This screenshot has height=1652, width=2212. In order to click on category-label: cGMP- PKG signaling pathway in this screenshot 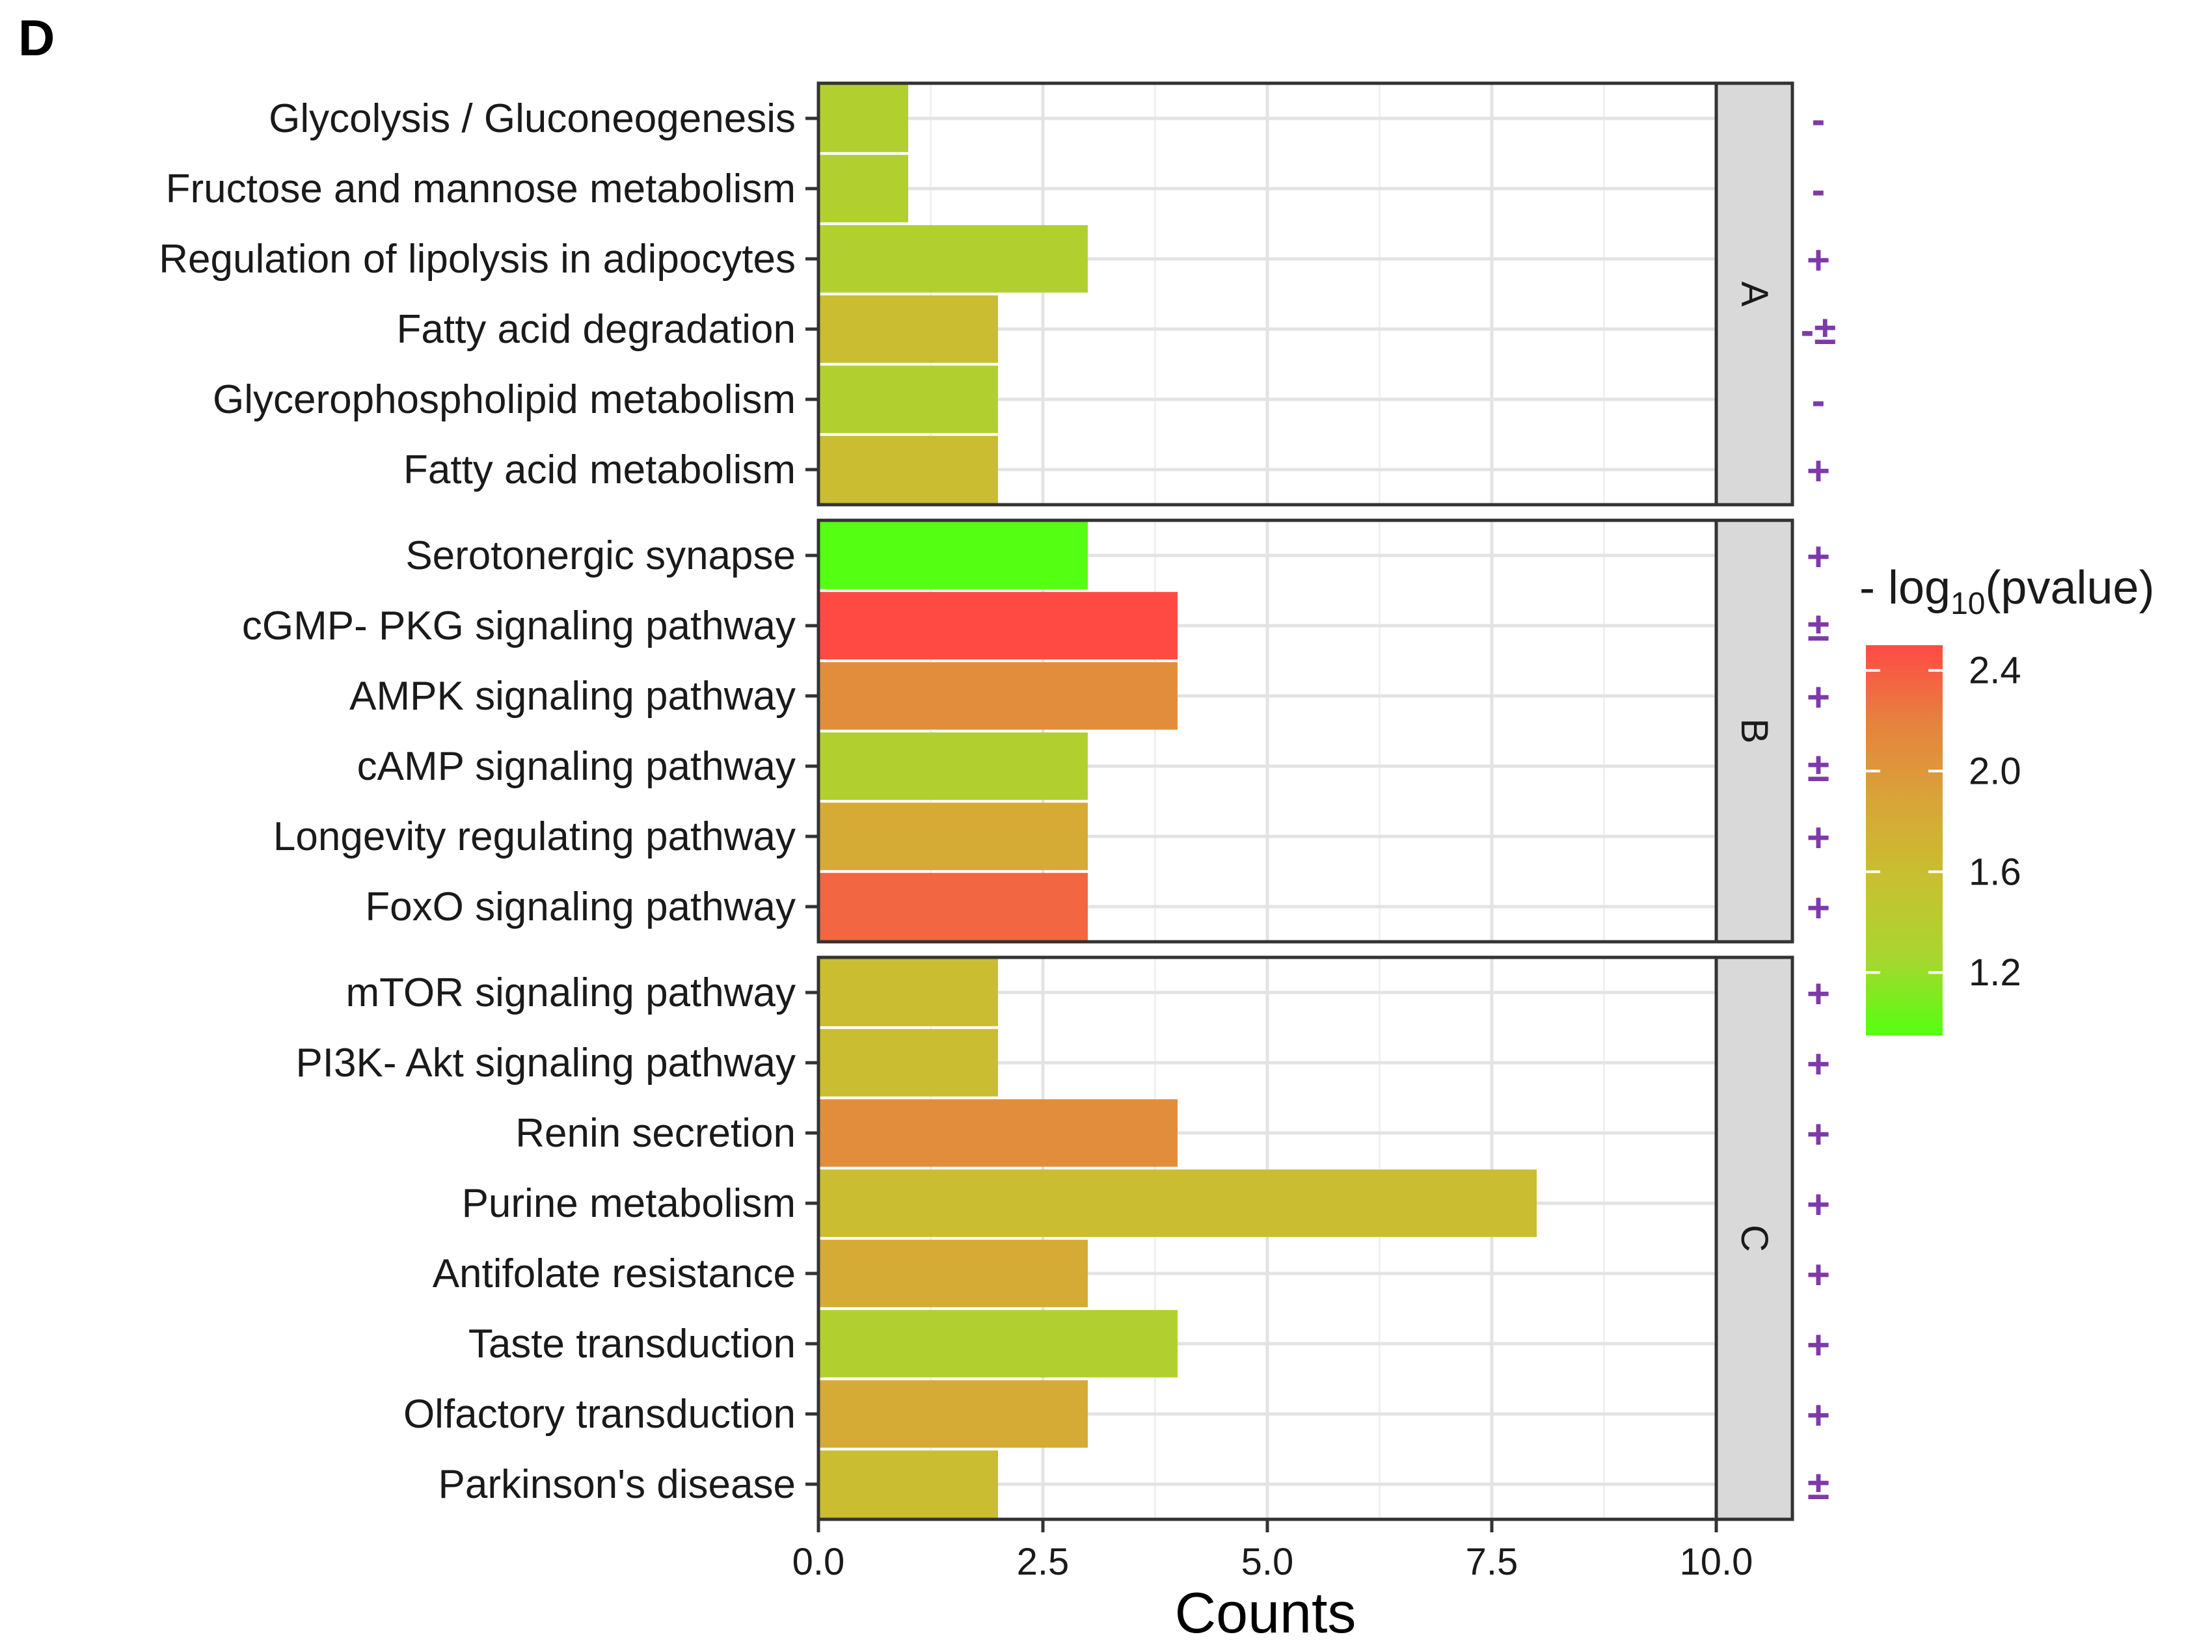, I will do `click(519, 626)`.